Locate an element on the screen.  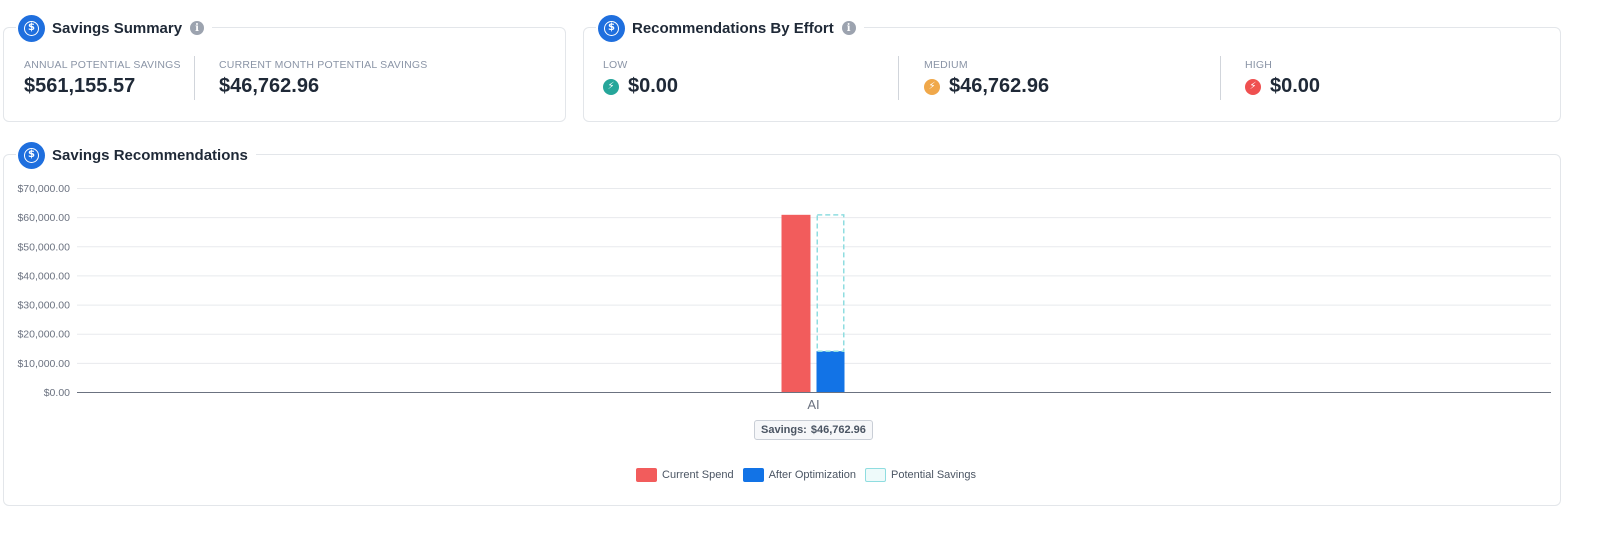
effort-low-label: LOW is located at coordinates (615, 65).